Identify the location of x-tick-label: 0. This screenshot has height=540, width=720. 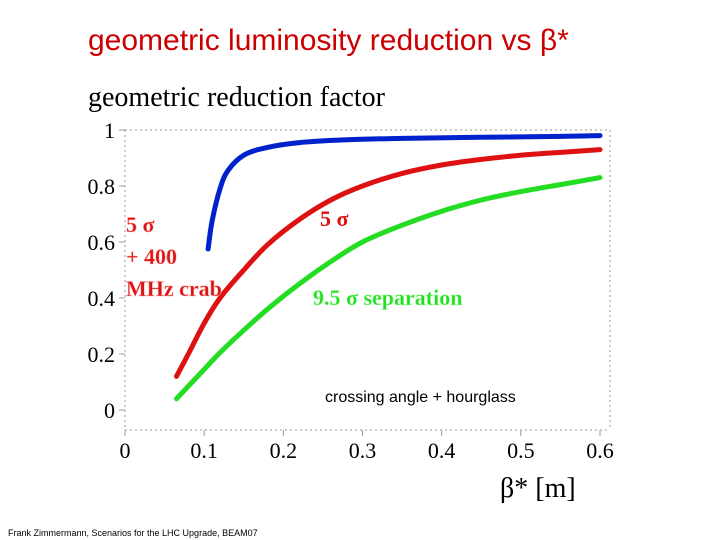
(125, 450).